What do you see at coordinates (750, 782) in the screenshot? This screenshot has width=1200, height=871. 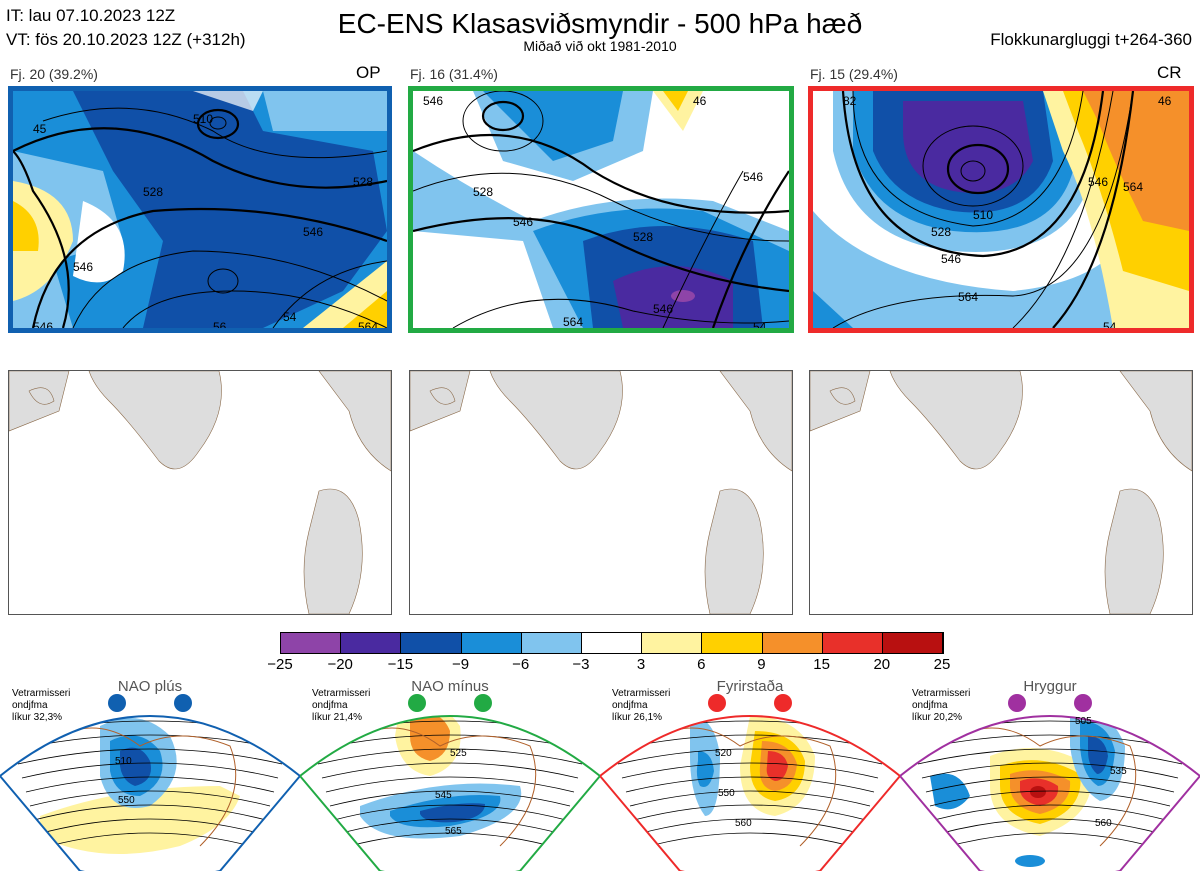 I see `regime-map: 520 550 560` at bounding box center [750, 782].